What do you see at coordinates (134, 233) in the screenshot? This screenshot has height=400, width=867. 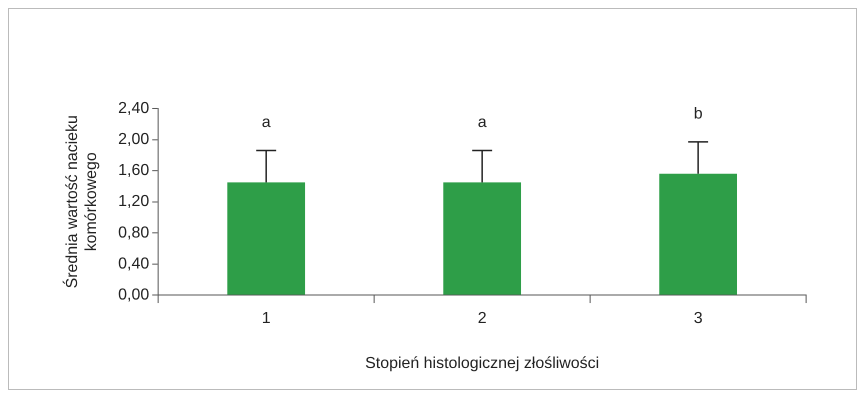 I see `y-tick-label: 0,80` at bounding box center [134, 233].